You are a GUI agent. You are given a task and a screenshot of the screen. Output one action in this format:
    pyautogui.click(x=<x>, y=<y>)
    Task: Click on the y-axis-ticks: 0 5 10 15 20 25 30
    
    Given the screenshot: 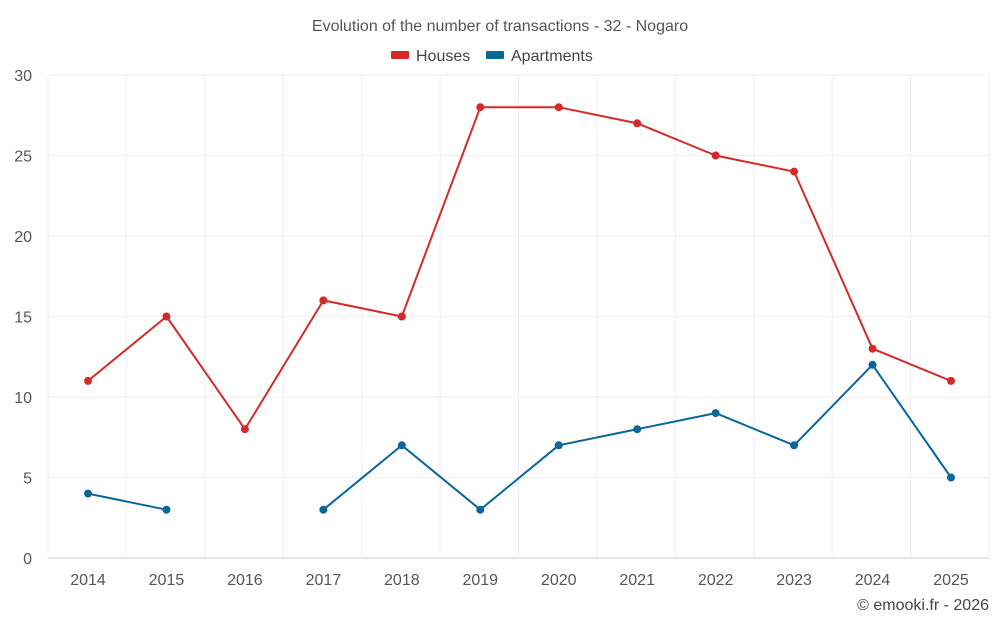 What is the action you would take?
    pyautogui.click(x=23, y=318)
    